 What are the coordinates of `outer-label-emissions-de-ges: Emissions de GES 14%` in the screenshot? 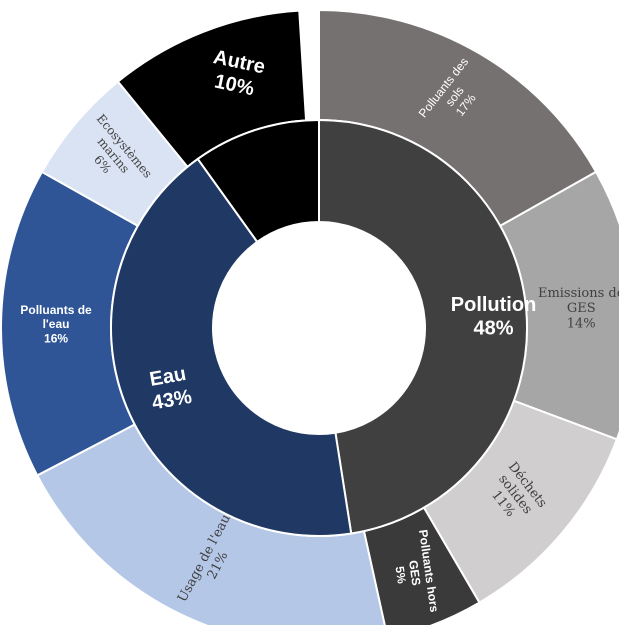 It's located at (578, 309).